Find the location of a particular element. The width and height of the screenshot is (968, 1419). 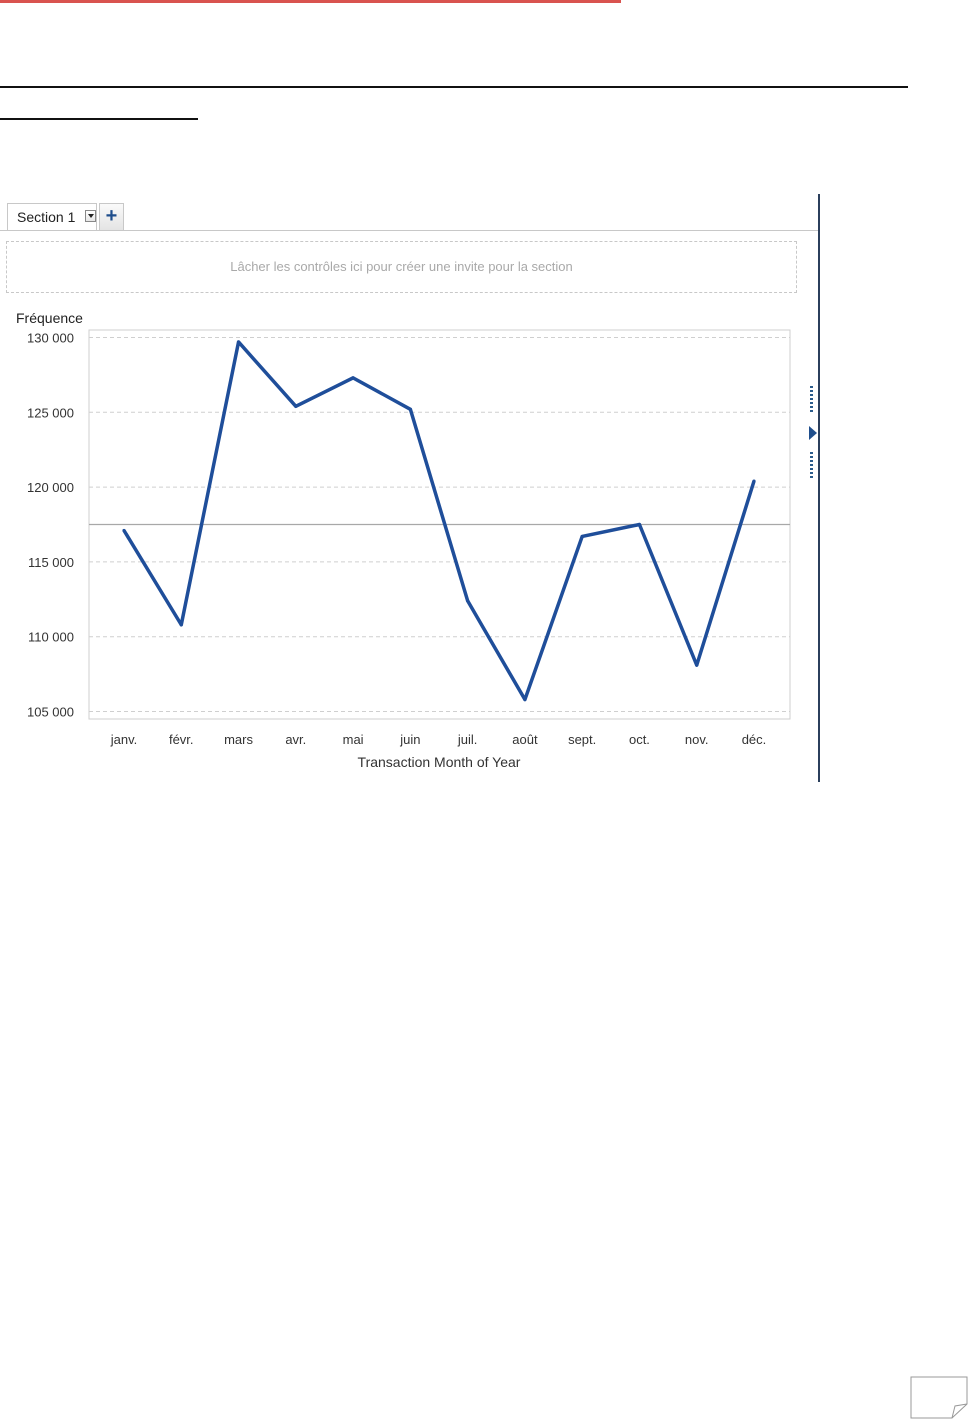

y-tick-label: 130 000 is located at coordinates (50, 337).